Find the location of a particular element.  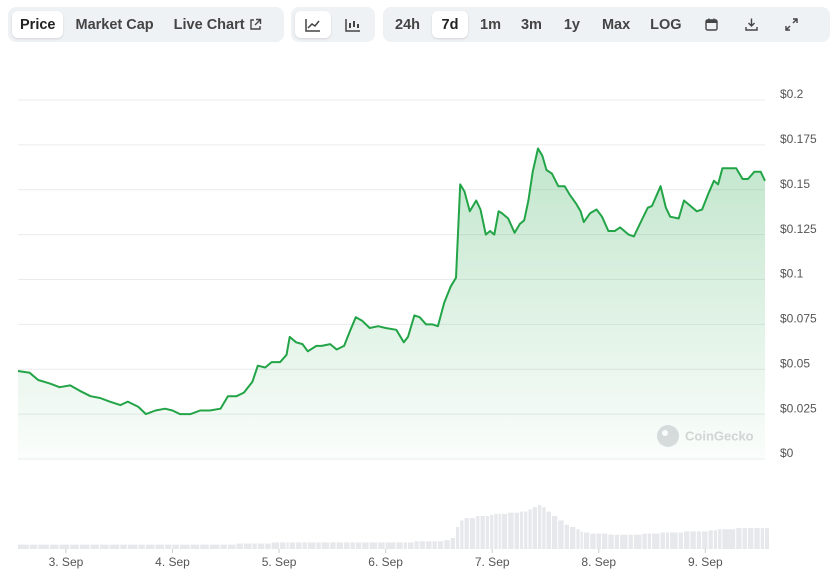

toolbar-button: 3m is located at coordinates (531, 24).